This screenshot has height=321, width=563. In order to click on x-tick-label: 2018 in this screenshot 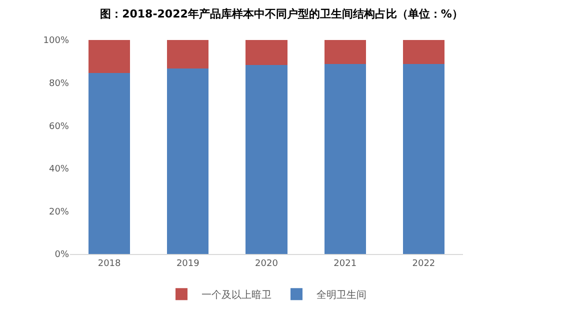, I will do `click(110, 263)`.